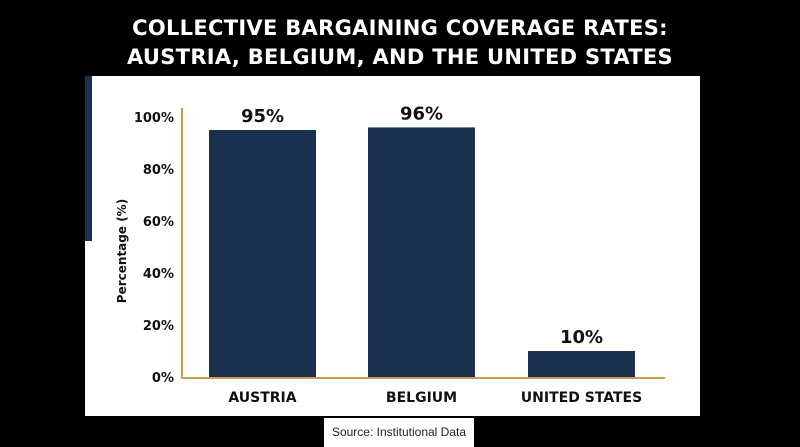 This screenshot has width=800, height=447. I want to click on y-tick-label-5: 80%, so click(158, 170).